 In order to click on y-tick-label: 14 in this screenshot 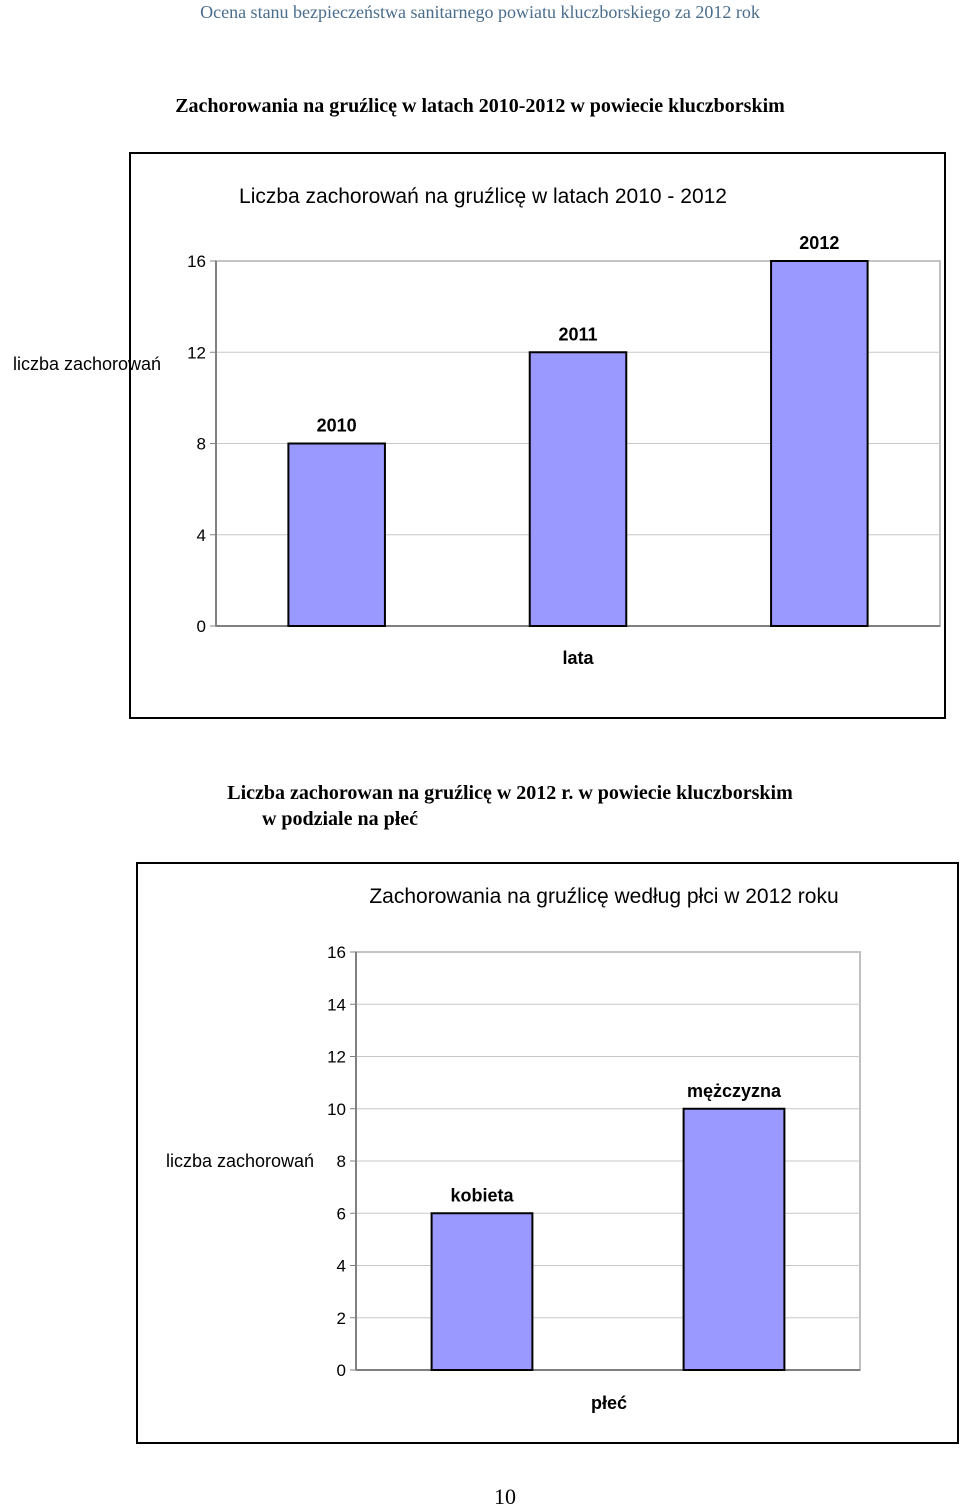, I will do `click(336, 1004)`.